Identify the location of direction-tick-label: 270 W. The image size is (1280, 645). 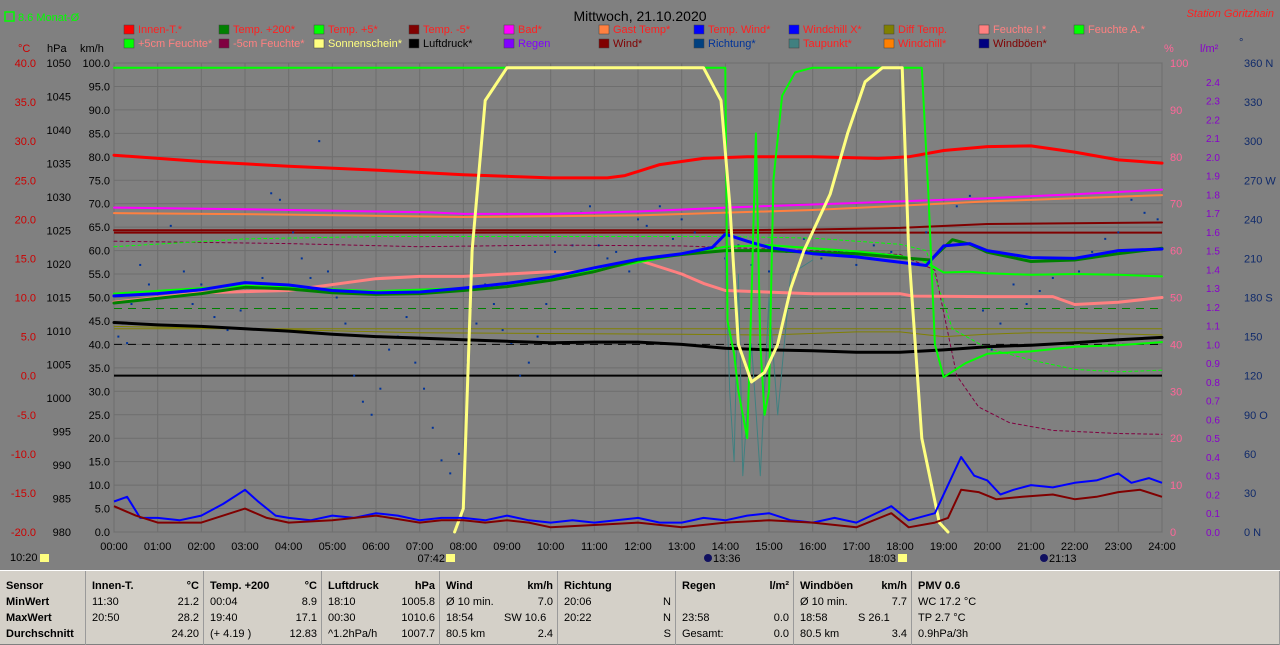
(1260, 181).